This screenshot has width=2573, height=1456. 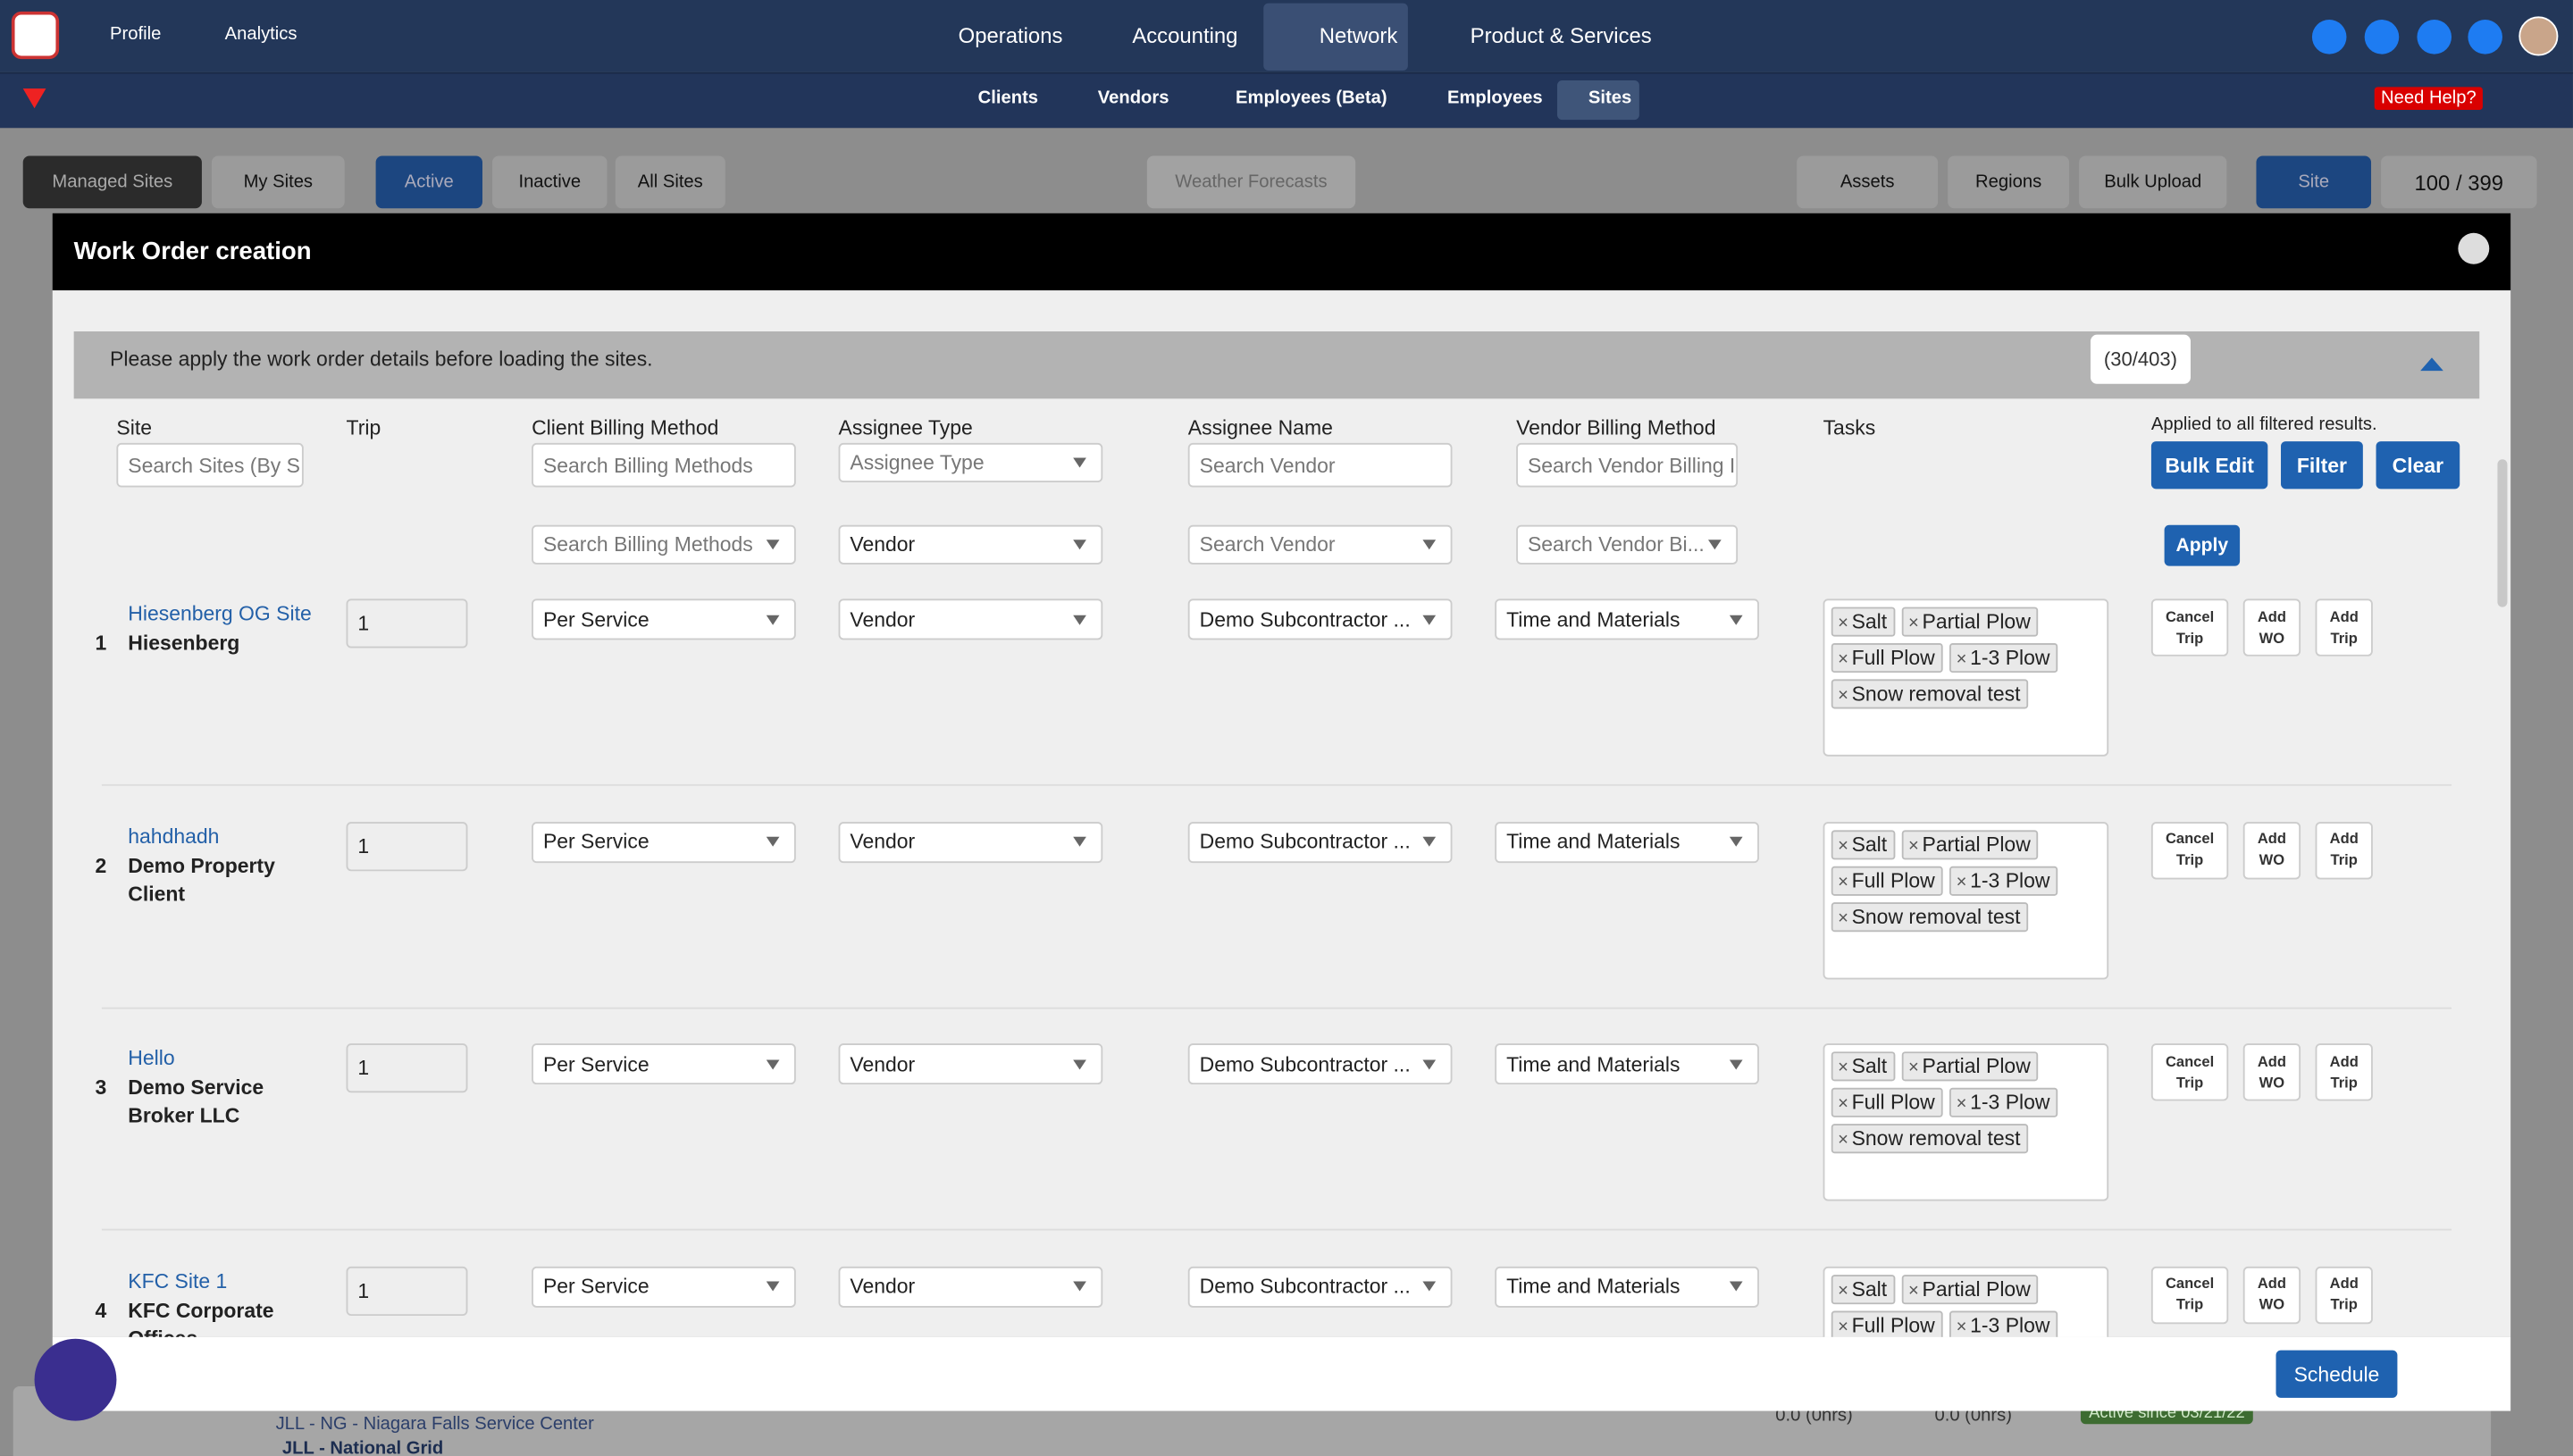 What do you see at coordinates (2322, 465) in the screenshot?
I see `filter-button: Filter` at bounding box center [2322, 465].